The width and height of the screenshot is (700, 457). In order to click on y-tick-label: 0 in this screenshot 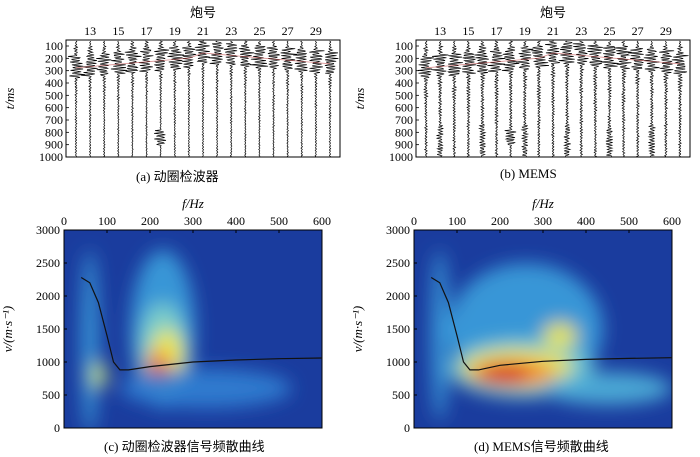, I will do `click(407, 428)`.